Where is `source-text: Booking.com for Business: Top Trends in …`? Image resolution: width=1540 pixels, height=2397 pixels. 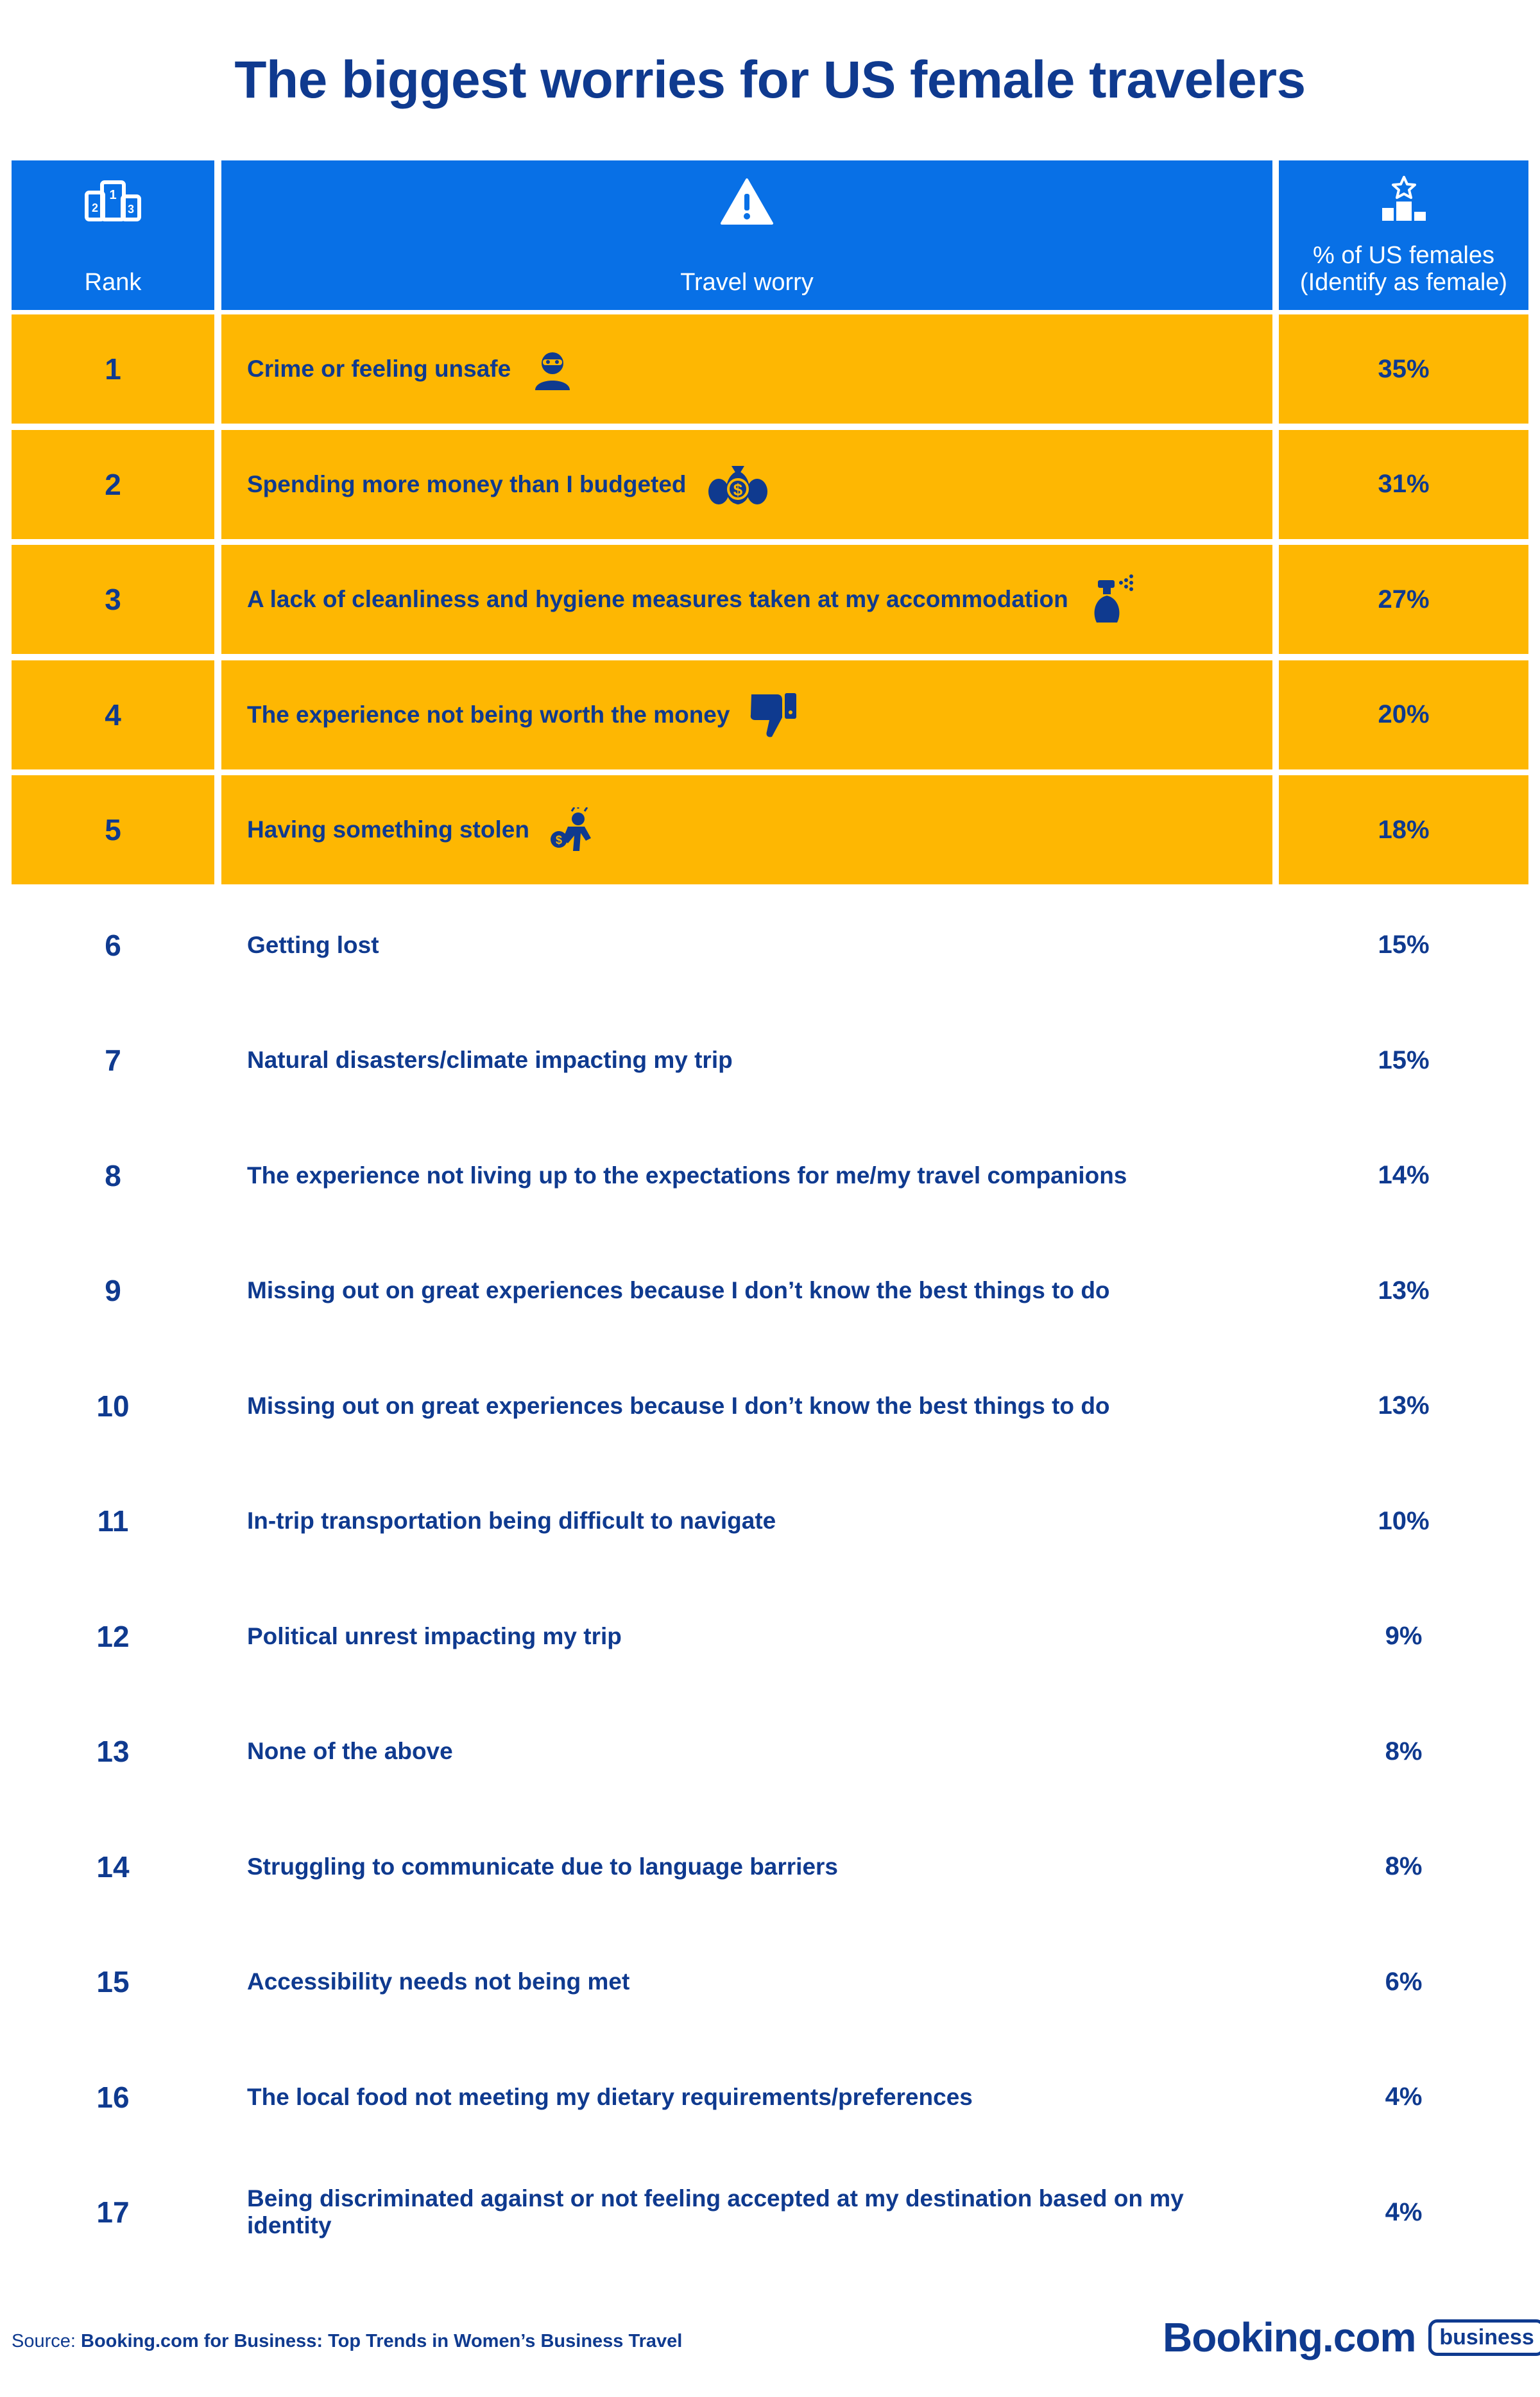 source-text: Booking.com for Business: Top Trends in … is located at coordinates (382, 2341).